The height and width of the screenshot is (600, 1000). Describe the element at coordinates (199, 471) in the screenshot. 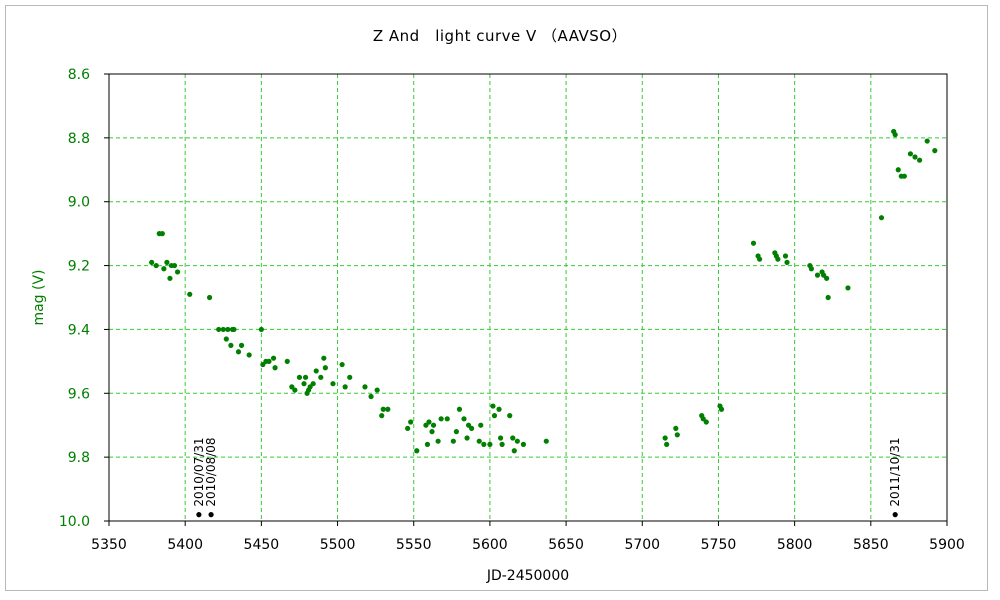

I see `date-marker-label: 2010/07/31` at that location.